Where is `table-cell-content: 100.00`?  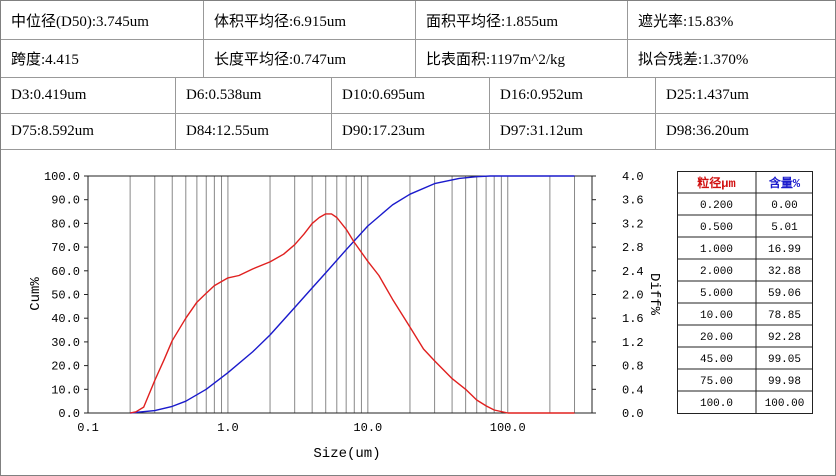 table-cell-content: 100.00 is located at coordinates (785, 404).